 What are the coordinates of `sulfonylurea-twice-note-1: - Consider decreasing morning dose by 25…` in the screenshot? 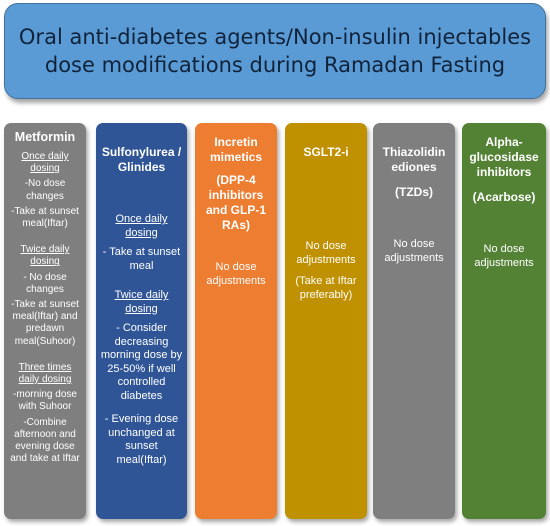 It's located at (141, 362).